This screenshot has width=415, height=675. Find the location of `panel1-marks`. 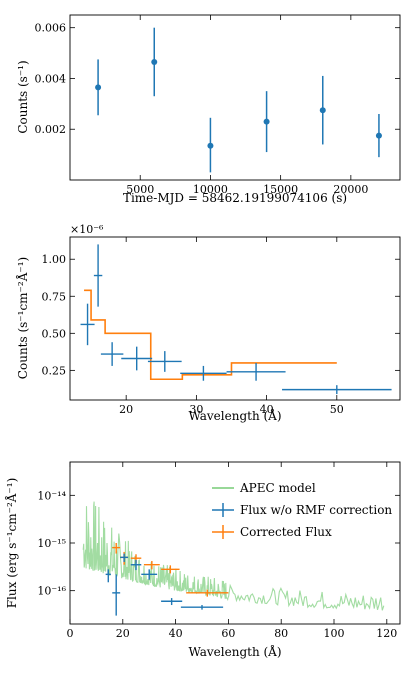

panel1-marks is located at coordinates (238, 100).